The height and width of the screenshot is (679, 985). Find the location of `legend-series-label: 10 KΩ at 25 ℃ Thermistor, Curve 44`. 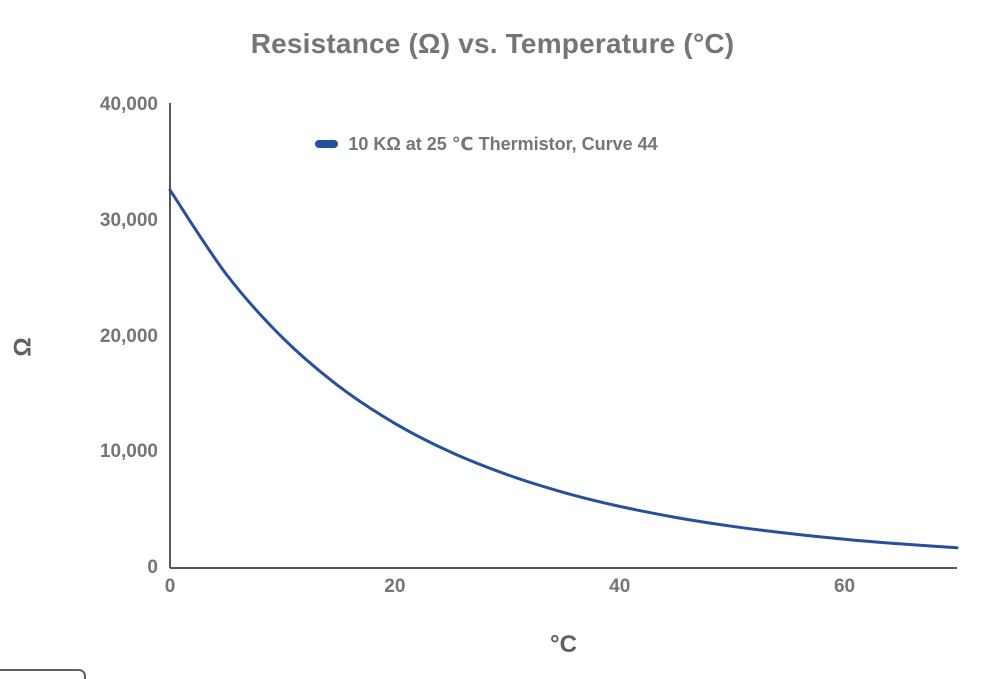

legend-series-label: 10 KΩ at 25 ℃ Thermistor, Curve 44 is located at coordinates (503, 143).